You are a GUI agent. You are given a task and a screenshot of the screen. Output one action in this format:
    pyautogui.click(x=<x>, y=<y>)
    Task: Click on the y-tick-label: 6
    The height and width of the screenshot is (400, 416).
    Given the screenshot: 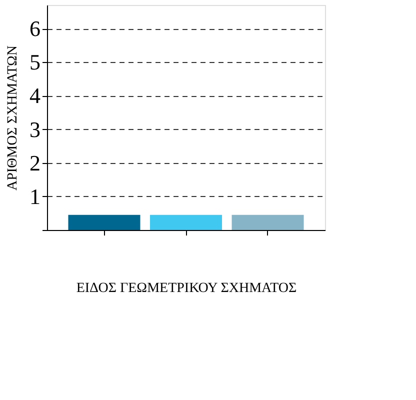 What is the action you would take?
    pyautogui.click(x=35, y=29)
    